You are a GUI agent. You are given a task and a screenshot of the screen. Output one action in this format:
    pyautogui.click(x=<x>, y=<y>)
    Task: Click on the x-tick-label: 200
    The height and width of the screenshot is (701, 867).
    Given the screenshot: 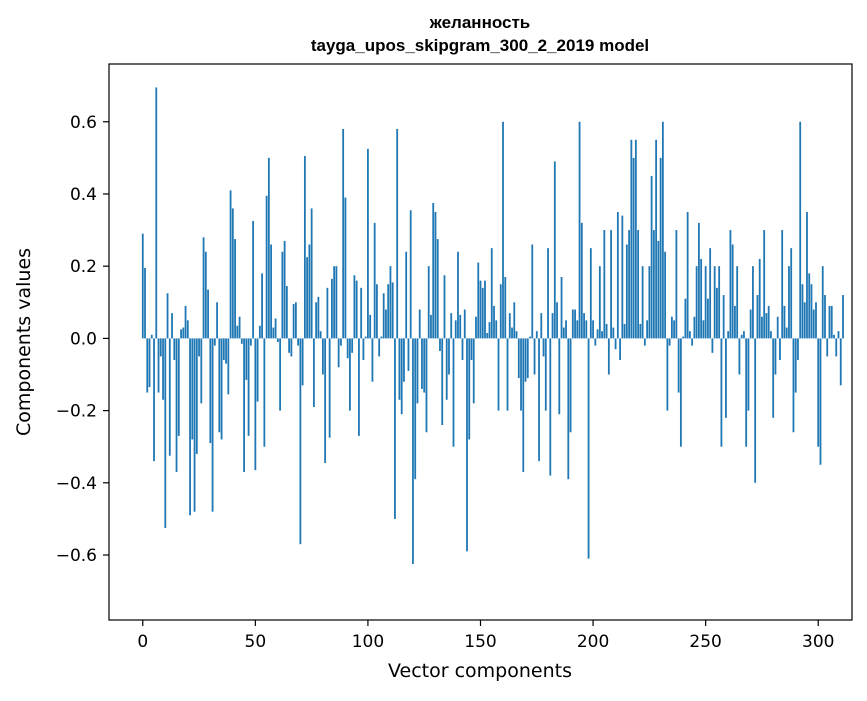 What is the action you would take?
    pyautogui.click(x=593, y=642)
    